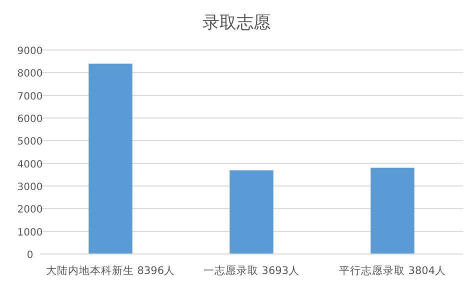  What do you see at coordinates (30, 51) in the screenshot?
I see `y-tick-label: 9000` at bounding box center [30, 51].